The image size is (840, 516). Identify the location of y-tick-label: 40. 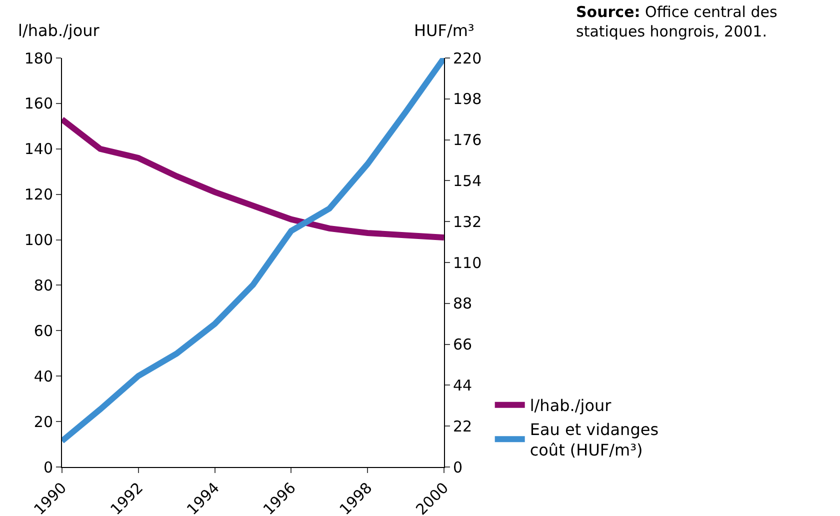
(43, 376).